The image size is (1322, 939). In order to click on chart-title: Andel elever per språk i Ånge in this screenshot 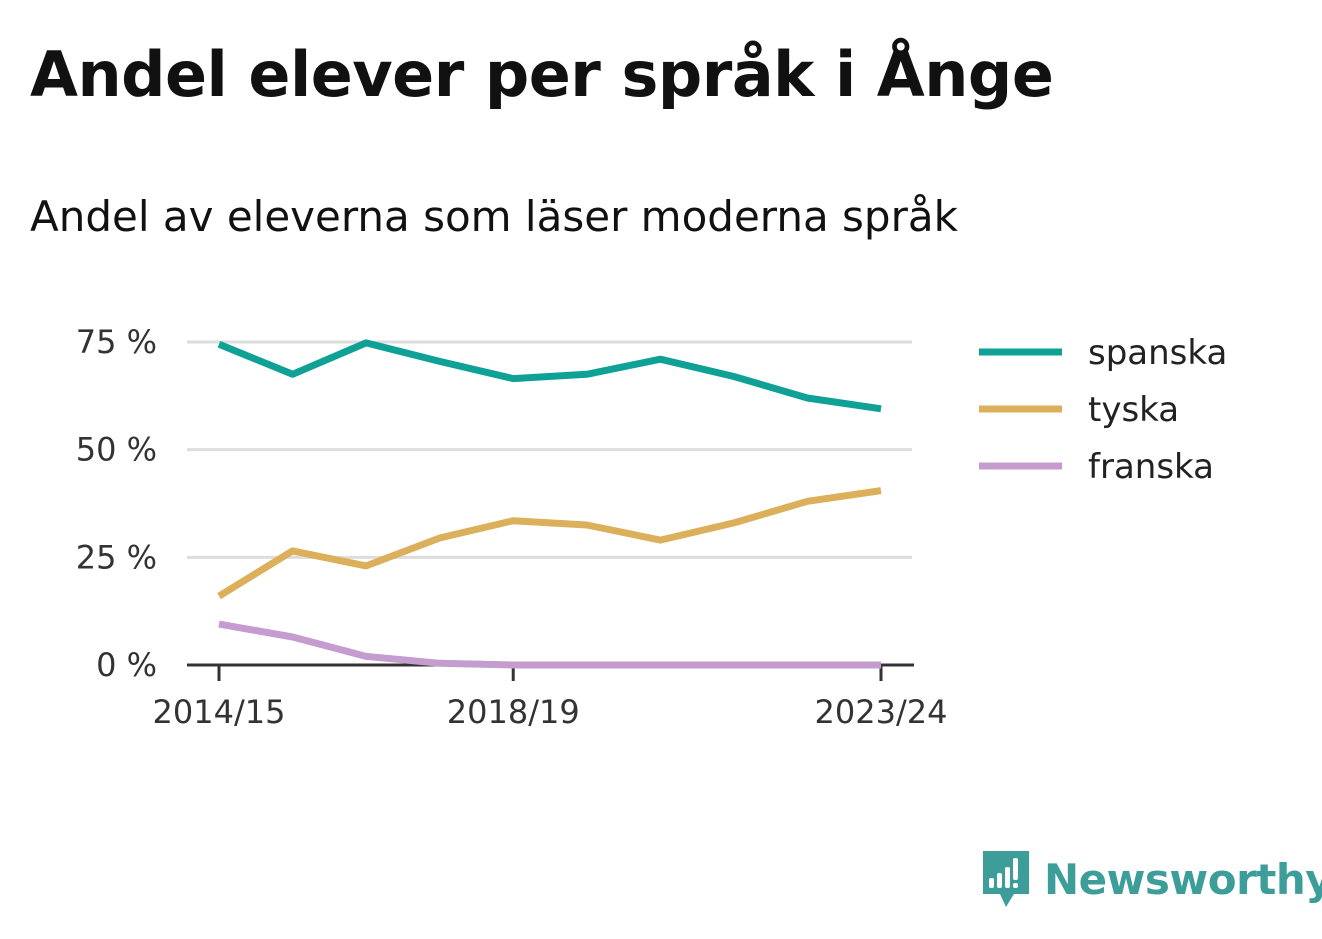, I will do `click(542, 74)`.